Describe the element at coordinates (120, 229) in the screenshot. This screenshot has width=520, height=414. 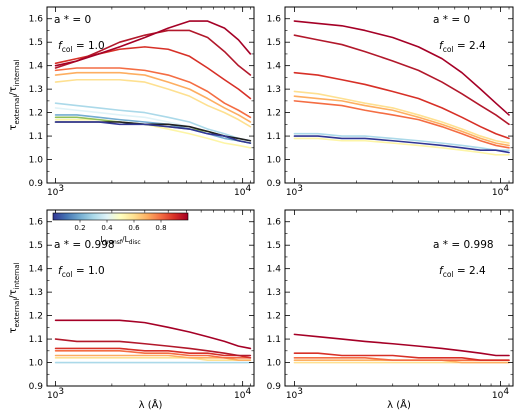
I see `colorbar: 0.2 0.4 0.6 0.8 Ltransf/Ldisc` at that location.